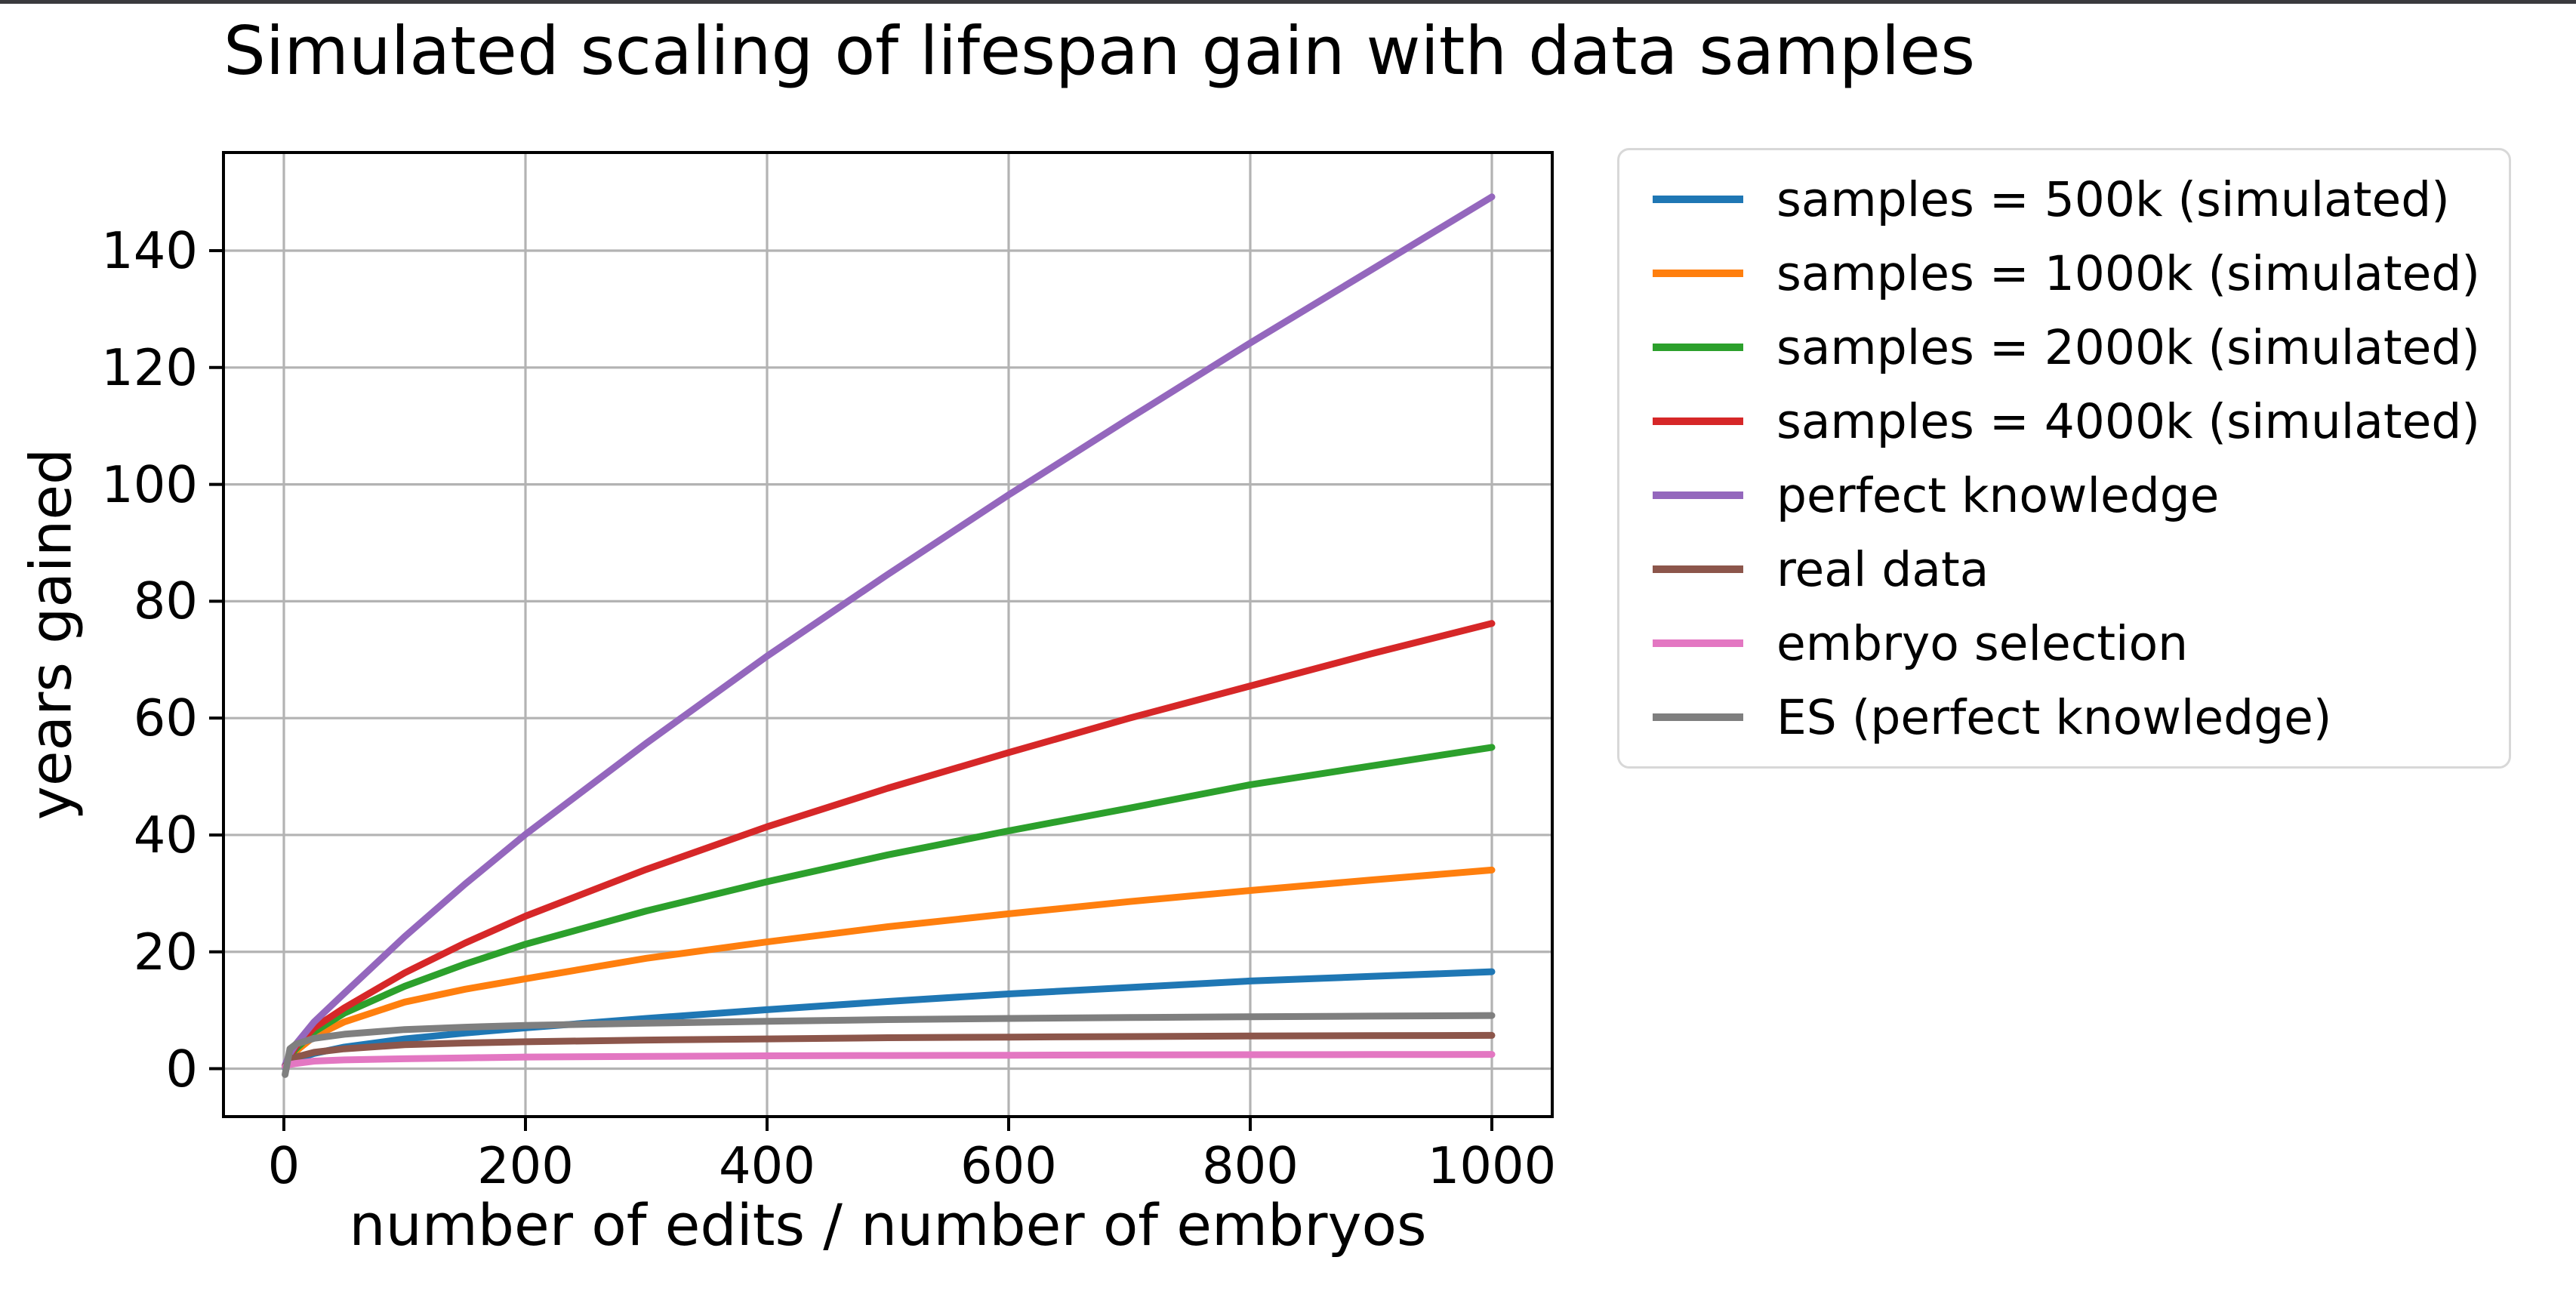 The image size is (2576, 1291). I want to click on legend-label: samples = 2000k (simulated), so click(2128, 347).